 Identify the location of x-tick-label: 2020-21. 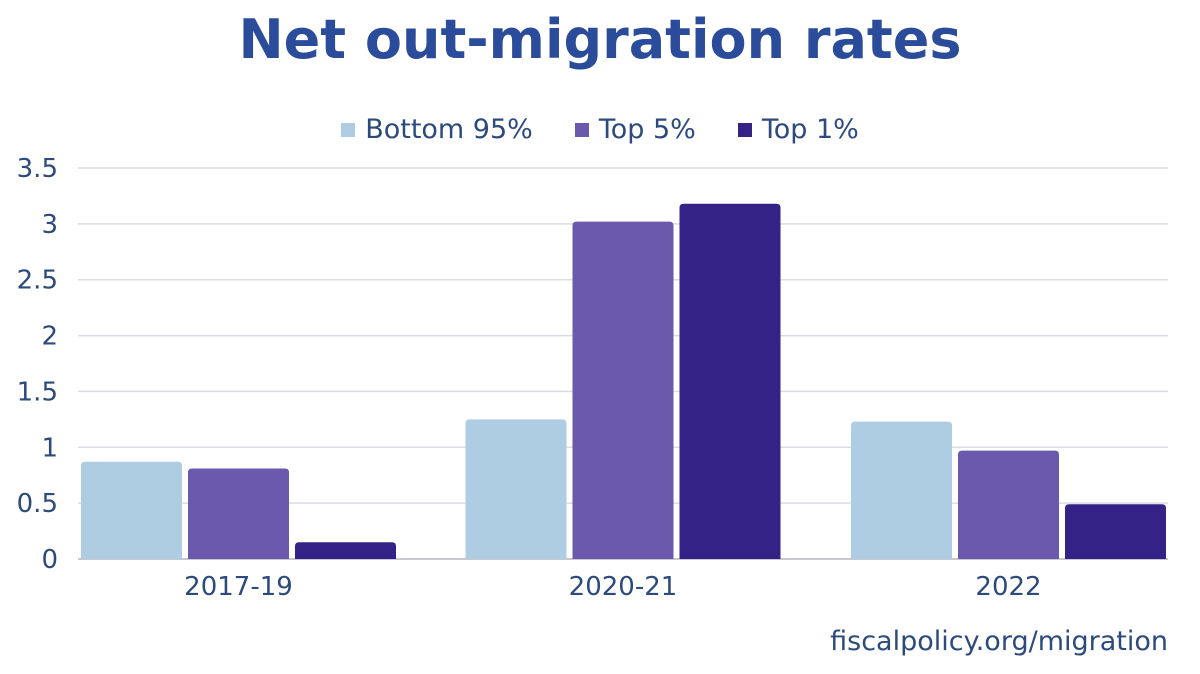
(623, 587).